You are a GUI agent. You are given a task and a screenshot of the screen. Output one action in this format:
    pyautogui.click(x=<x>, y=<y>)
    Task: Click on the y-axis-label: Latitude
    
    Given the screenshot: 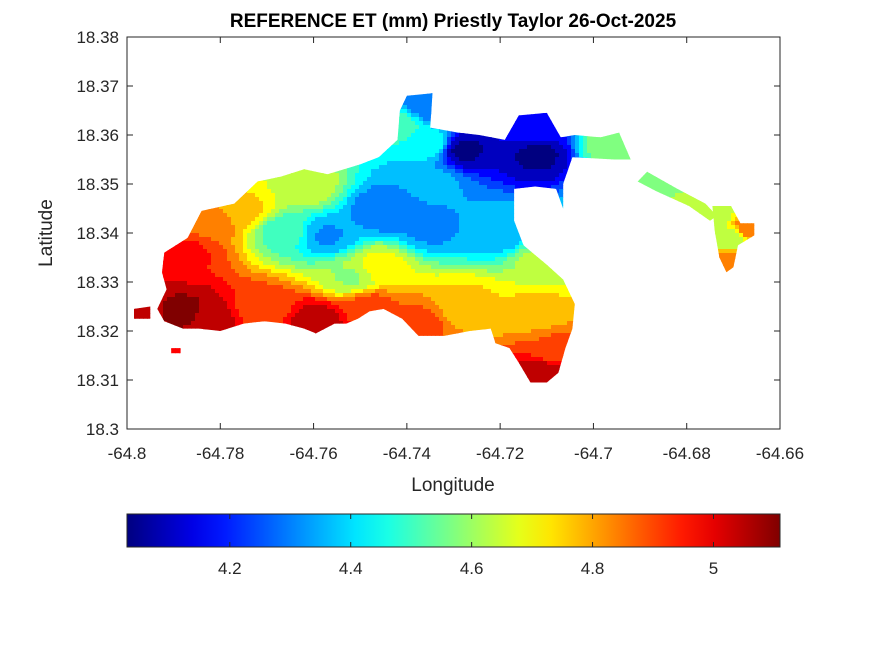 What is the action you would take?
    pyautogui.click(x=46, y=233)
    